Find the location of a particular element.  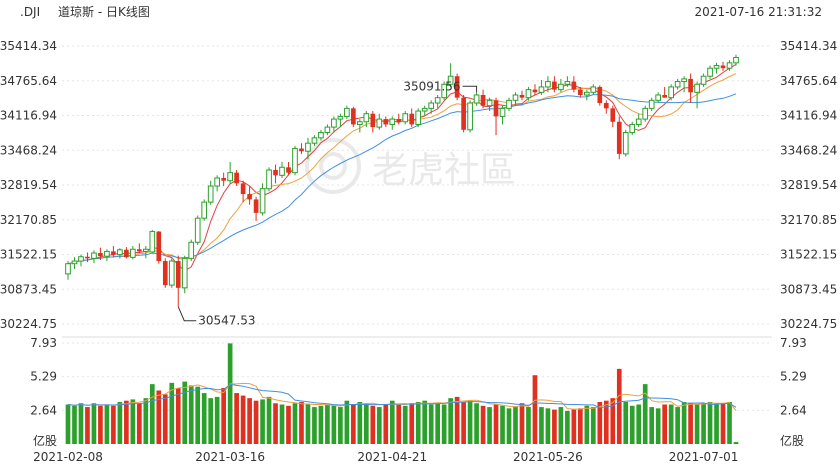

watermark-text: 老虎社區 is located at coordinates (444, 170).